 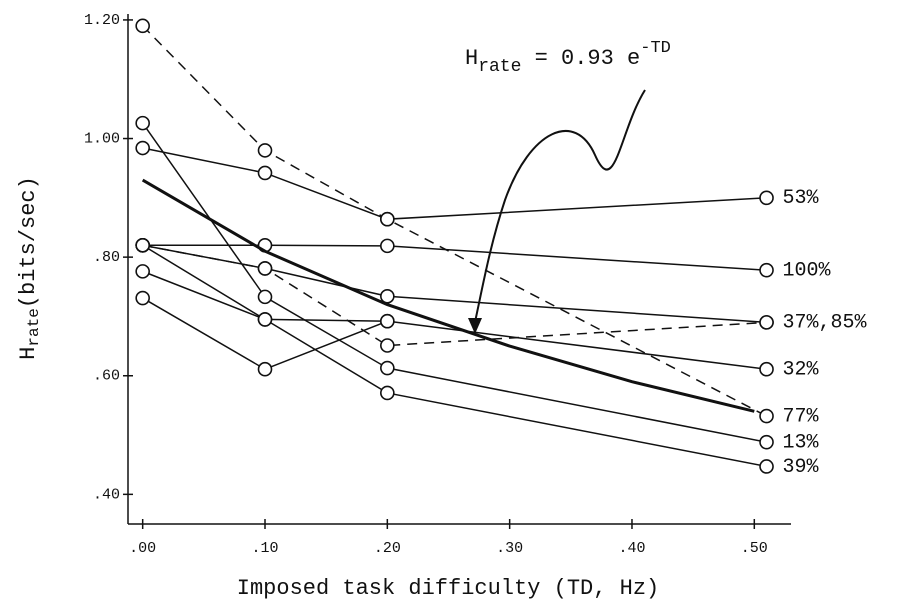 I want to click on y-title-sub: rate, so click(x=34, y=327).